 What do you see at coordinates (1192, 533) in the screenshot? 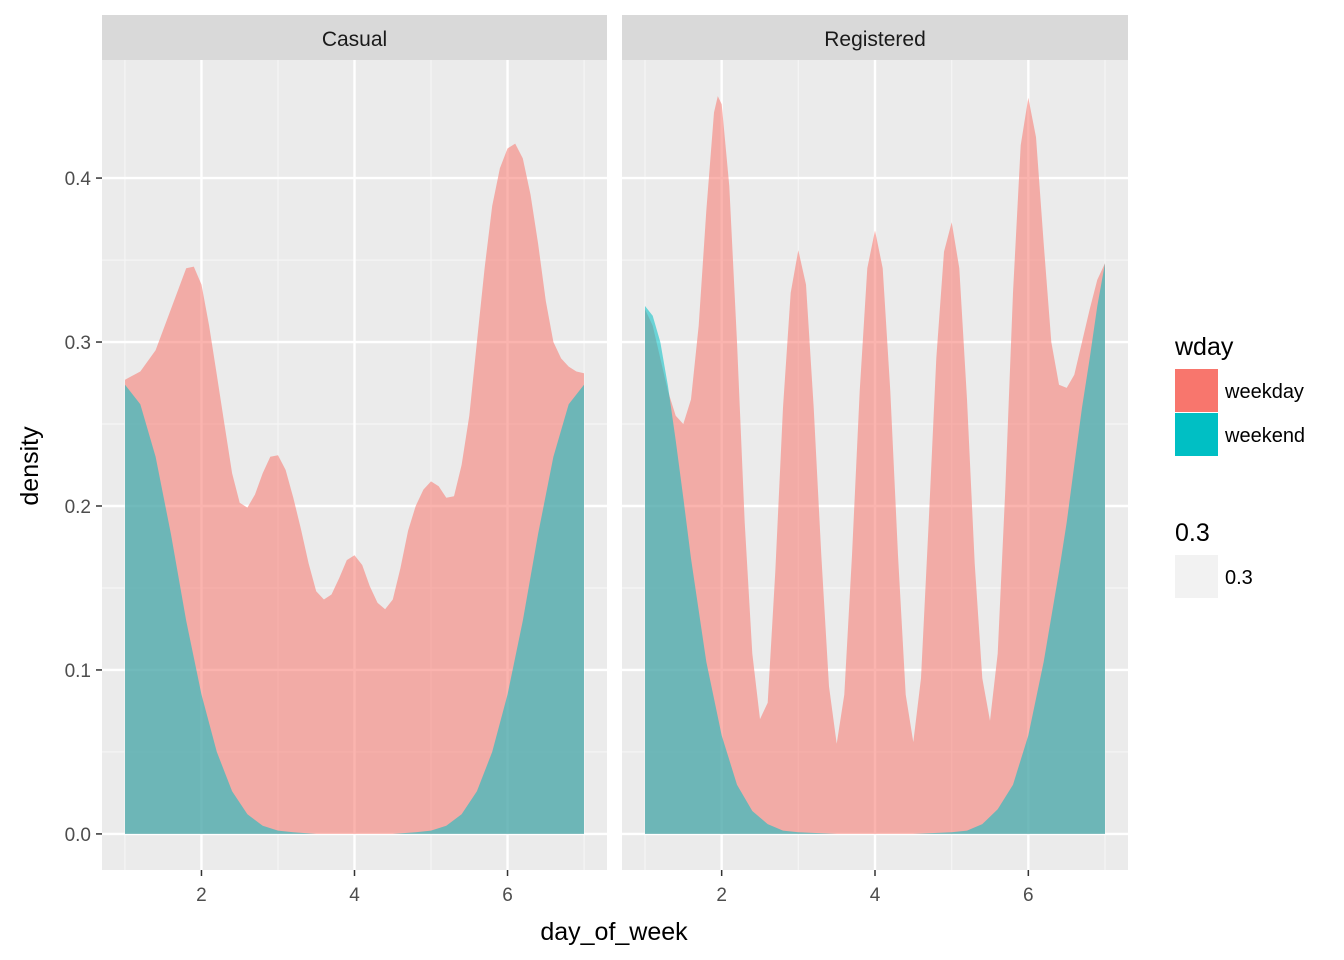
I see `legend-title: 0.3` at bounding box center [1192, 533].